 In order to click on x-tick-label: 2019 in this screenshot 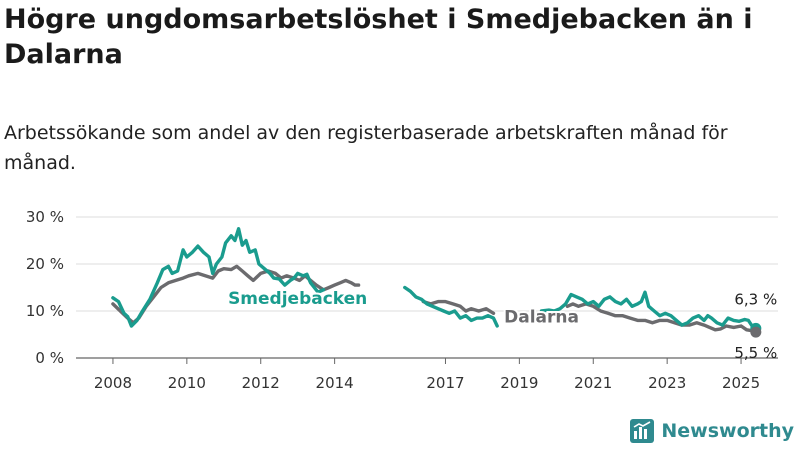, I will do `click(519, 383)`.